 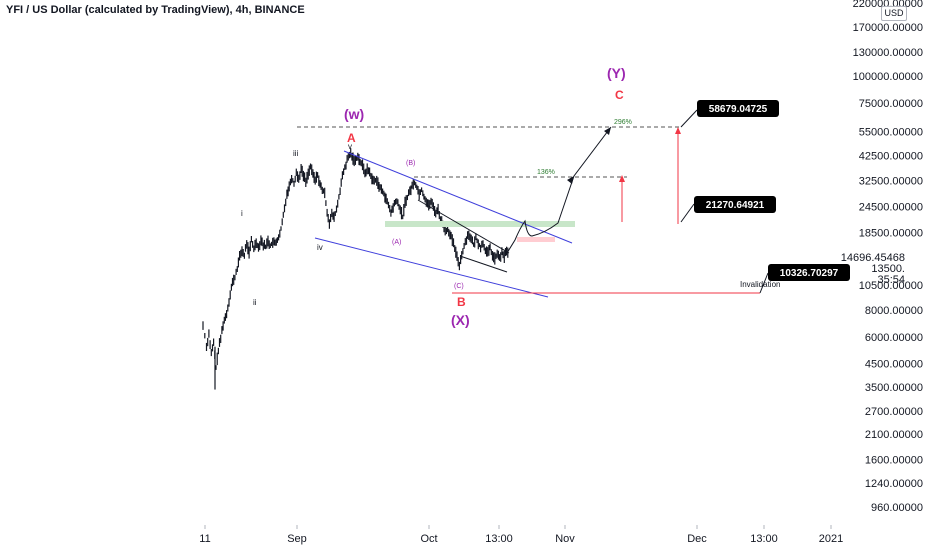 What do you see at coordinates (296, 153) in the screenshot?
I see `wave-label-iii: iii` at bounding box center [296, 153].